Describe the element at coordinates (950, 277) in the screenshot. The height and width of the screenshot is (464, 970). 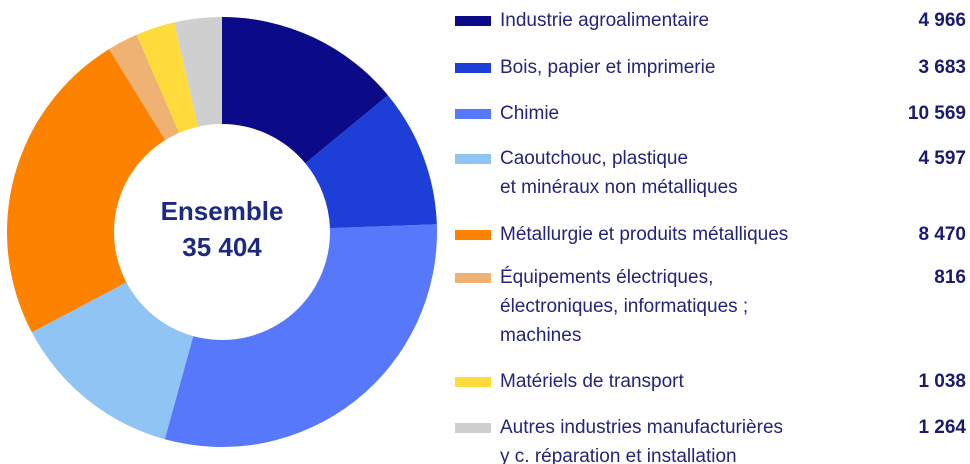
I see `value-label: 816` at that location.